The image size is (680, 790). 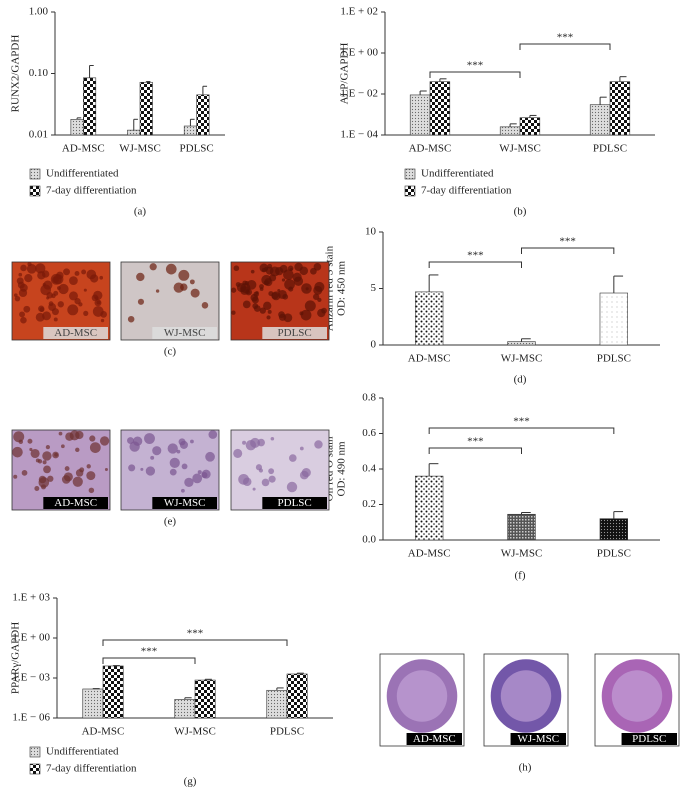 What do you see at coordinates (197, 149) in the screenshot?
I see `x-tick-label: PDLSC` at bounding box center [197, 149].